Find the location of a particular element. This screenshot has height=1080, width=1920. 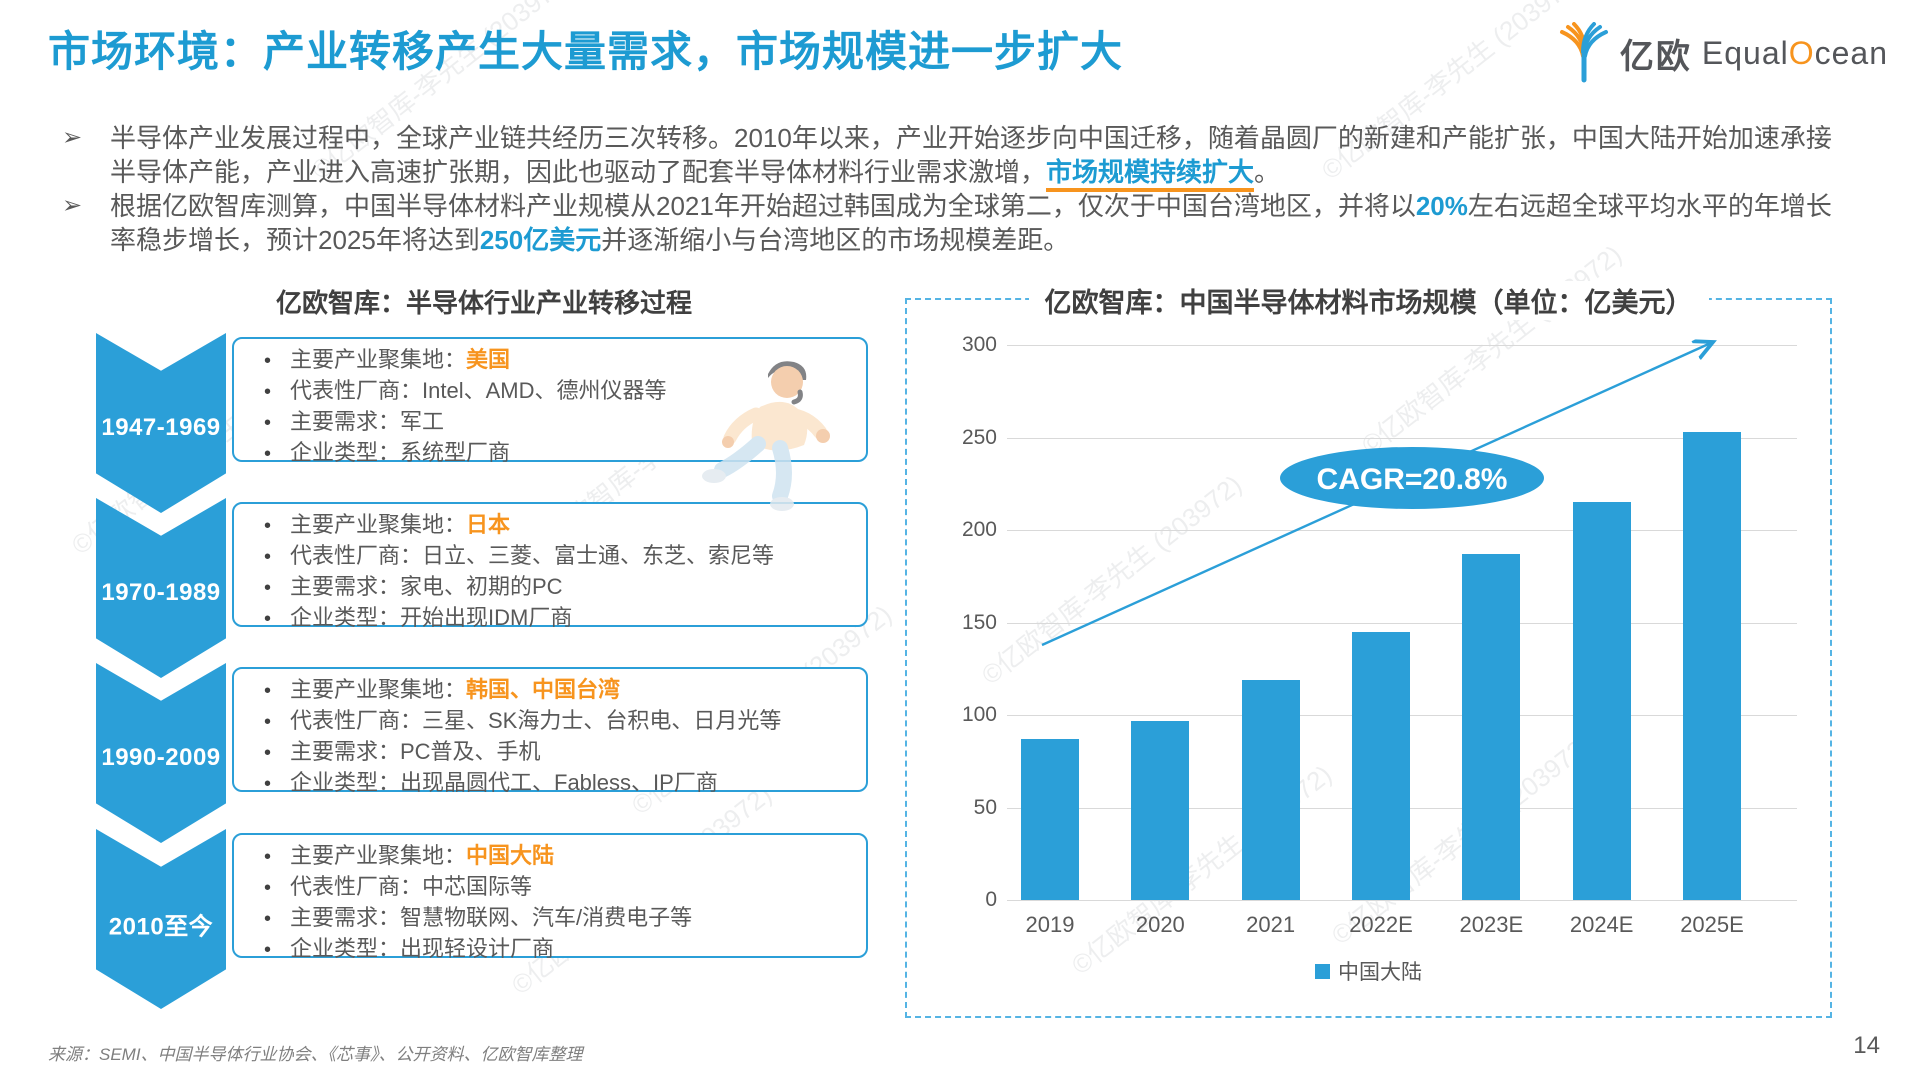

detail-line: • 主要产业聚集地： 韩国、中国台湾 is located at coordinates (558, 690).